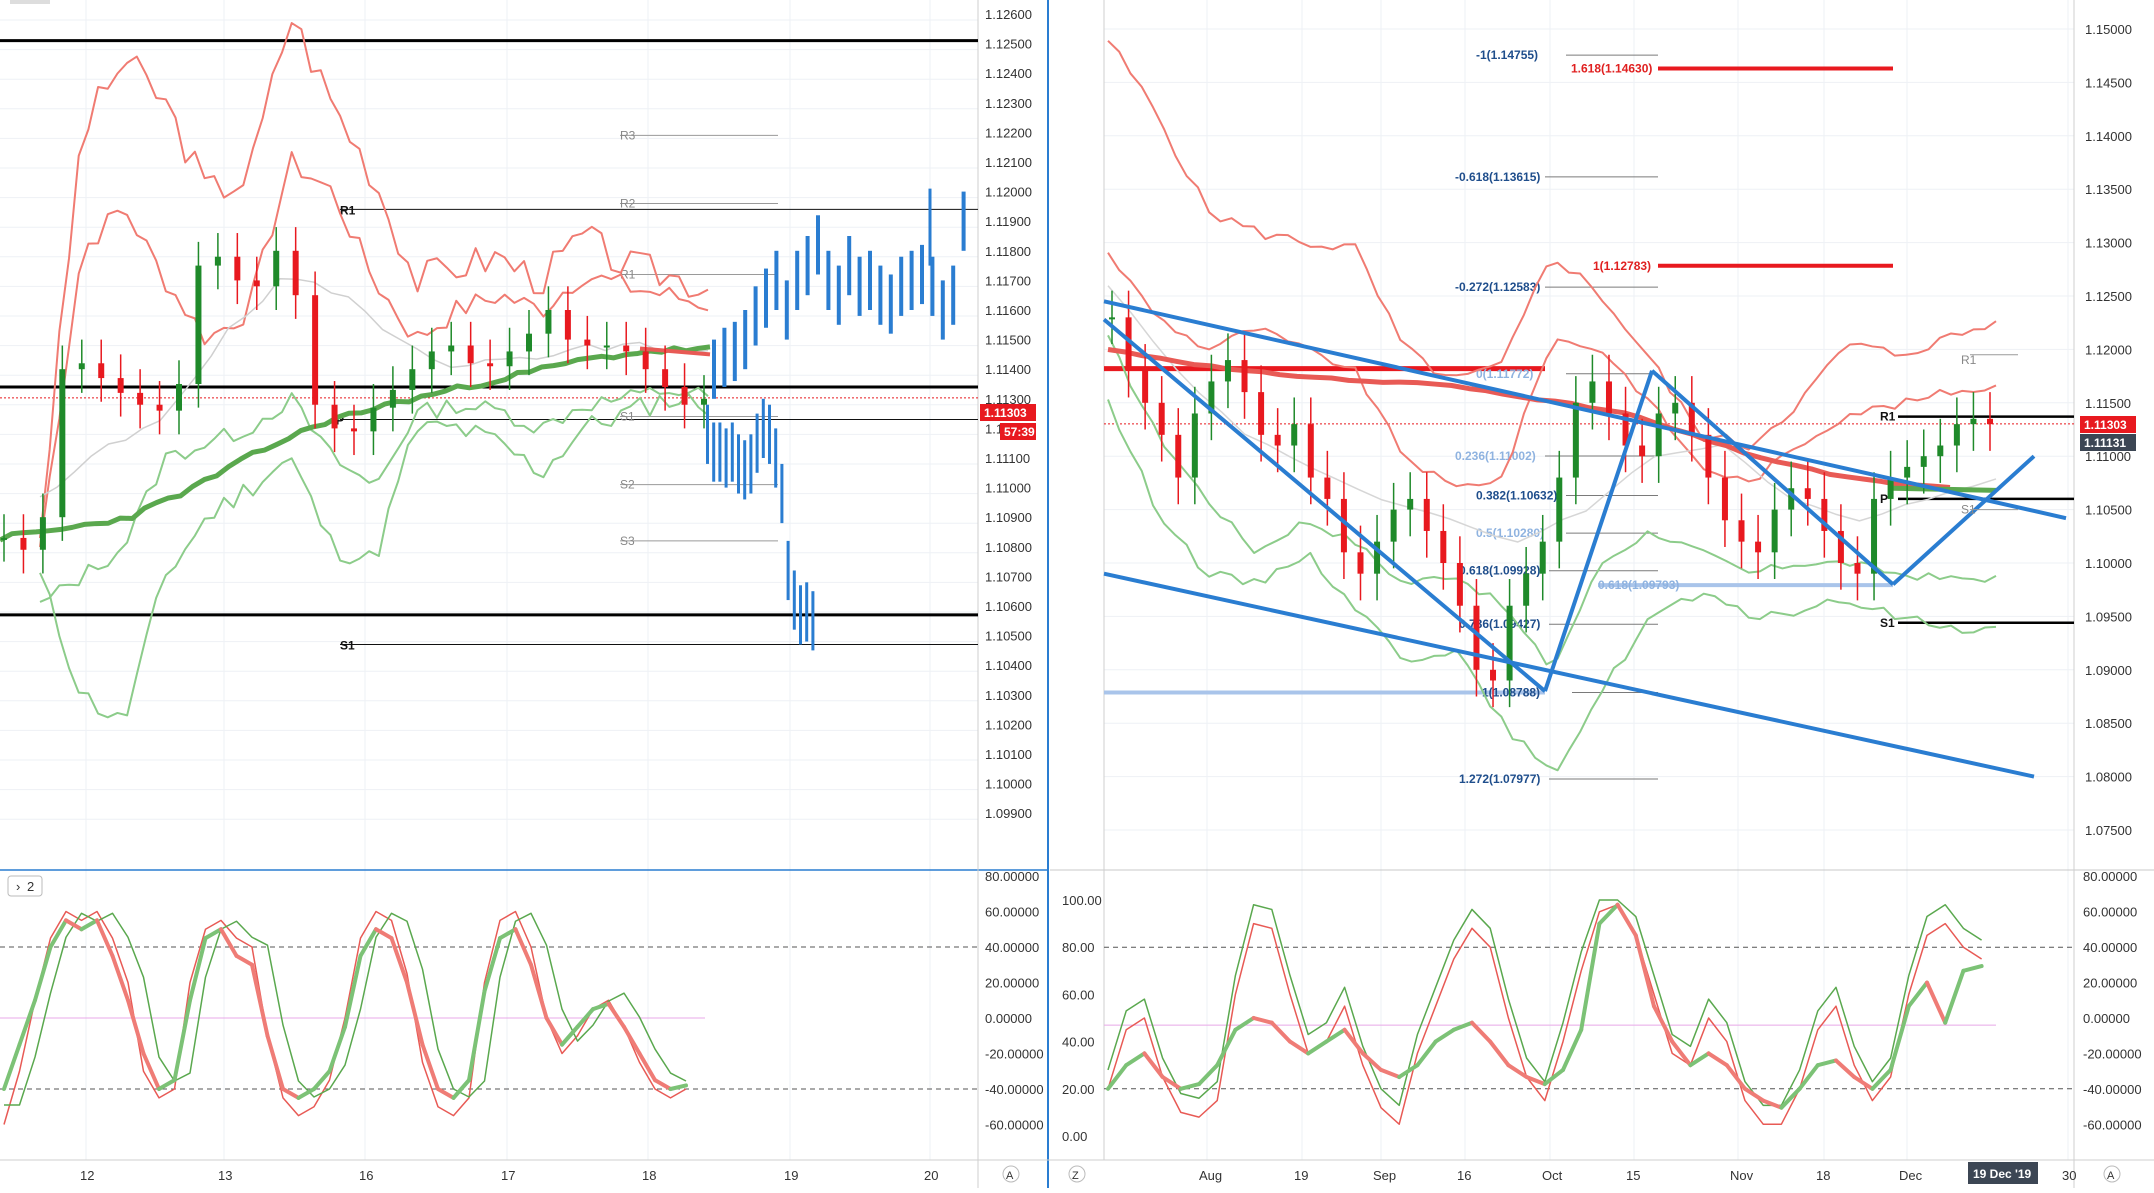 The width and height of the screenshot is (2154, 1193). I want to click on right-fib-label: 0.618(1.09928), so click(1499, 571).